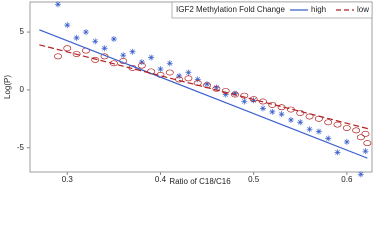 The height and width of the screenshot is (240, 378). Describe the element at coordinates (363, 9) in the screenshot. I see `legend-label: low` at that location.